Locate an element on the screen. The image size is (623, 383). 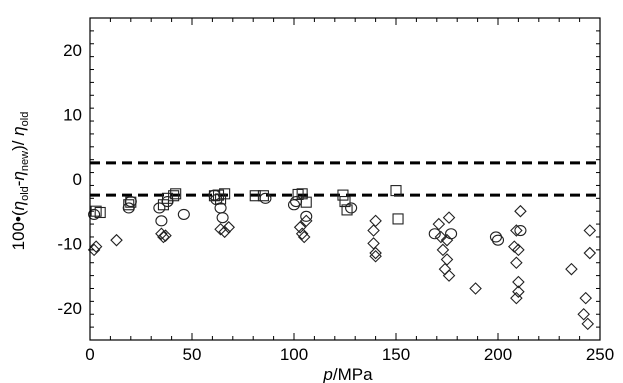
y-axis-label: 100•(ηold-ηnew)/ ηold is located at coordinates (20, 181).